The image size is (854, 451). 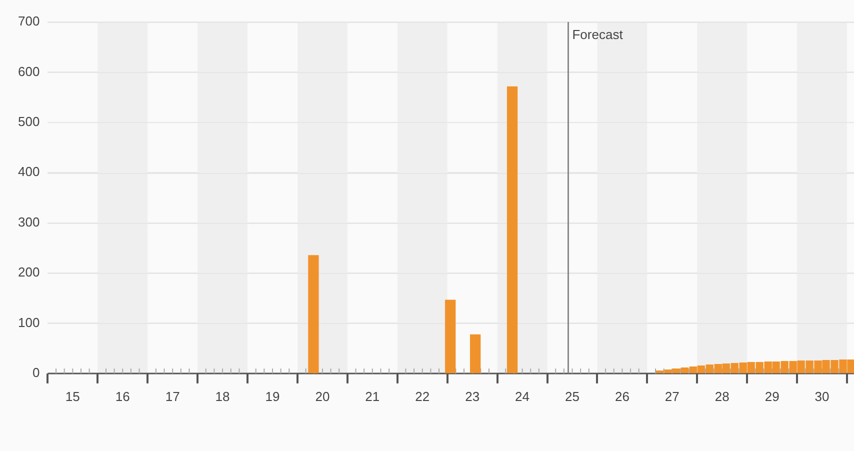 What do you see at coordinates (29, 21) in the screenshot?
I see `y-tick-label: 700` at bounding box center [29, 21].